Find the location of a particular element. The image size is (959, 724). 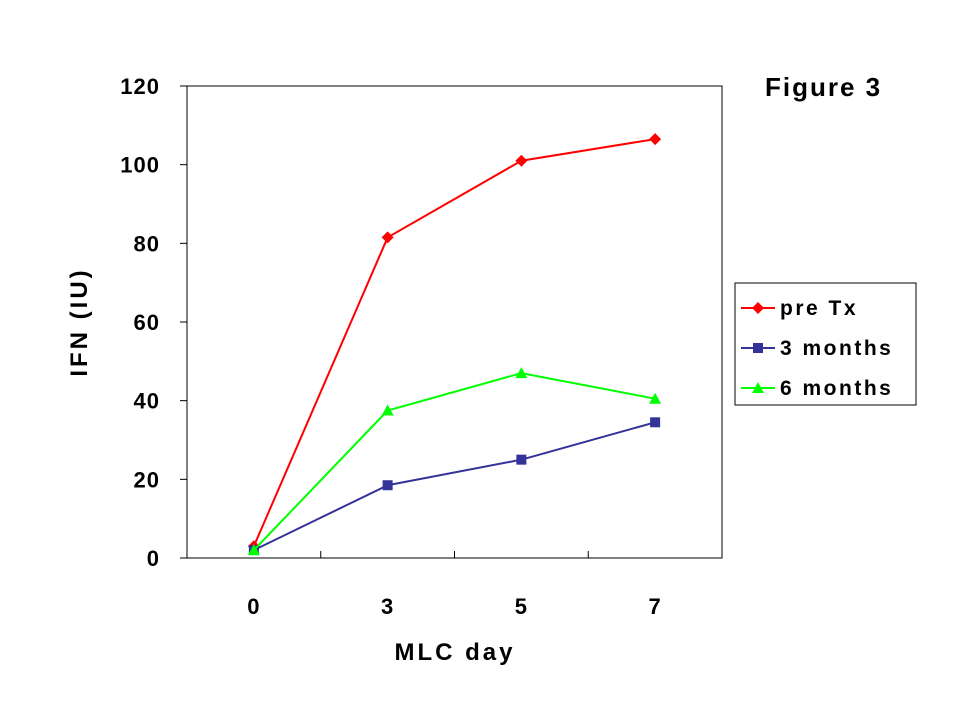

legend-item-6-months: 6 months is located at coordinates (817, 388).